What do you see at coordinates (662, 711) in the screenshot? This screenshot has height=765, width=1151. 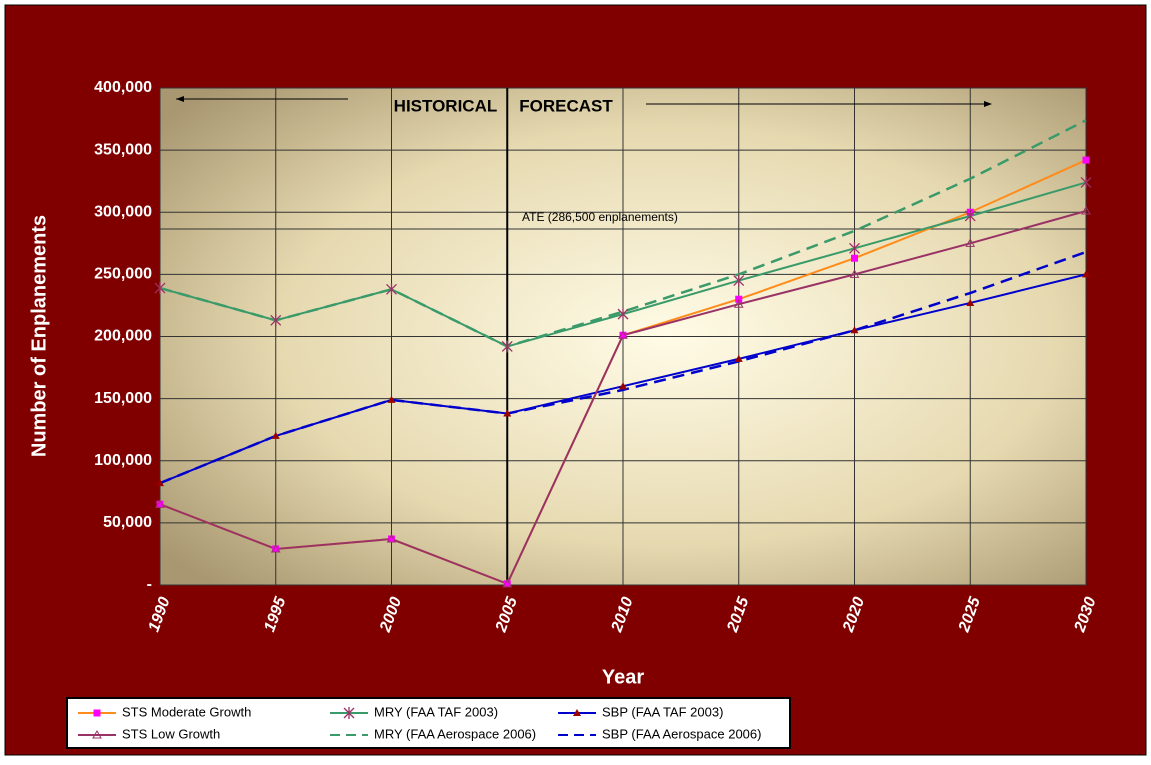 I see `legend-label: SBP (FAA TAF 2003)` at bounding box center [662, 711].